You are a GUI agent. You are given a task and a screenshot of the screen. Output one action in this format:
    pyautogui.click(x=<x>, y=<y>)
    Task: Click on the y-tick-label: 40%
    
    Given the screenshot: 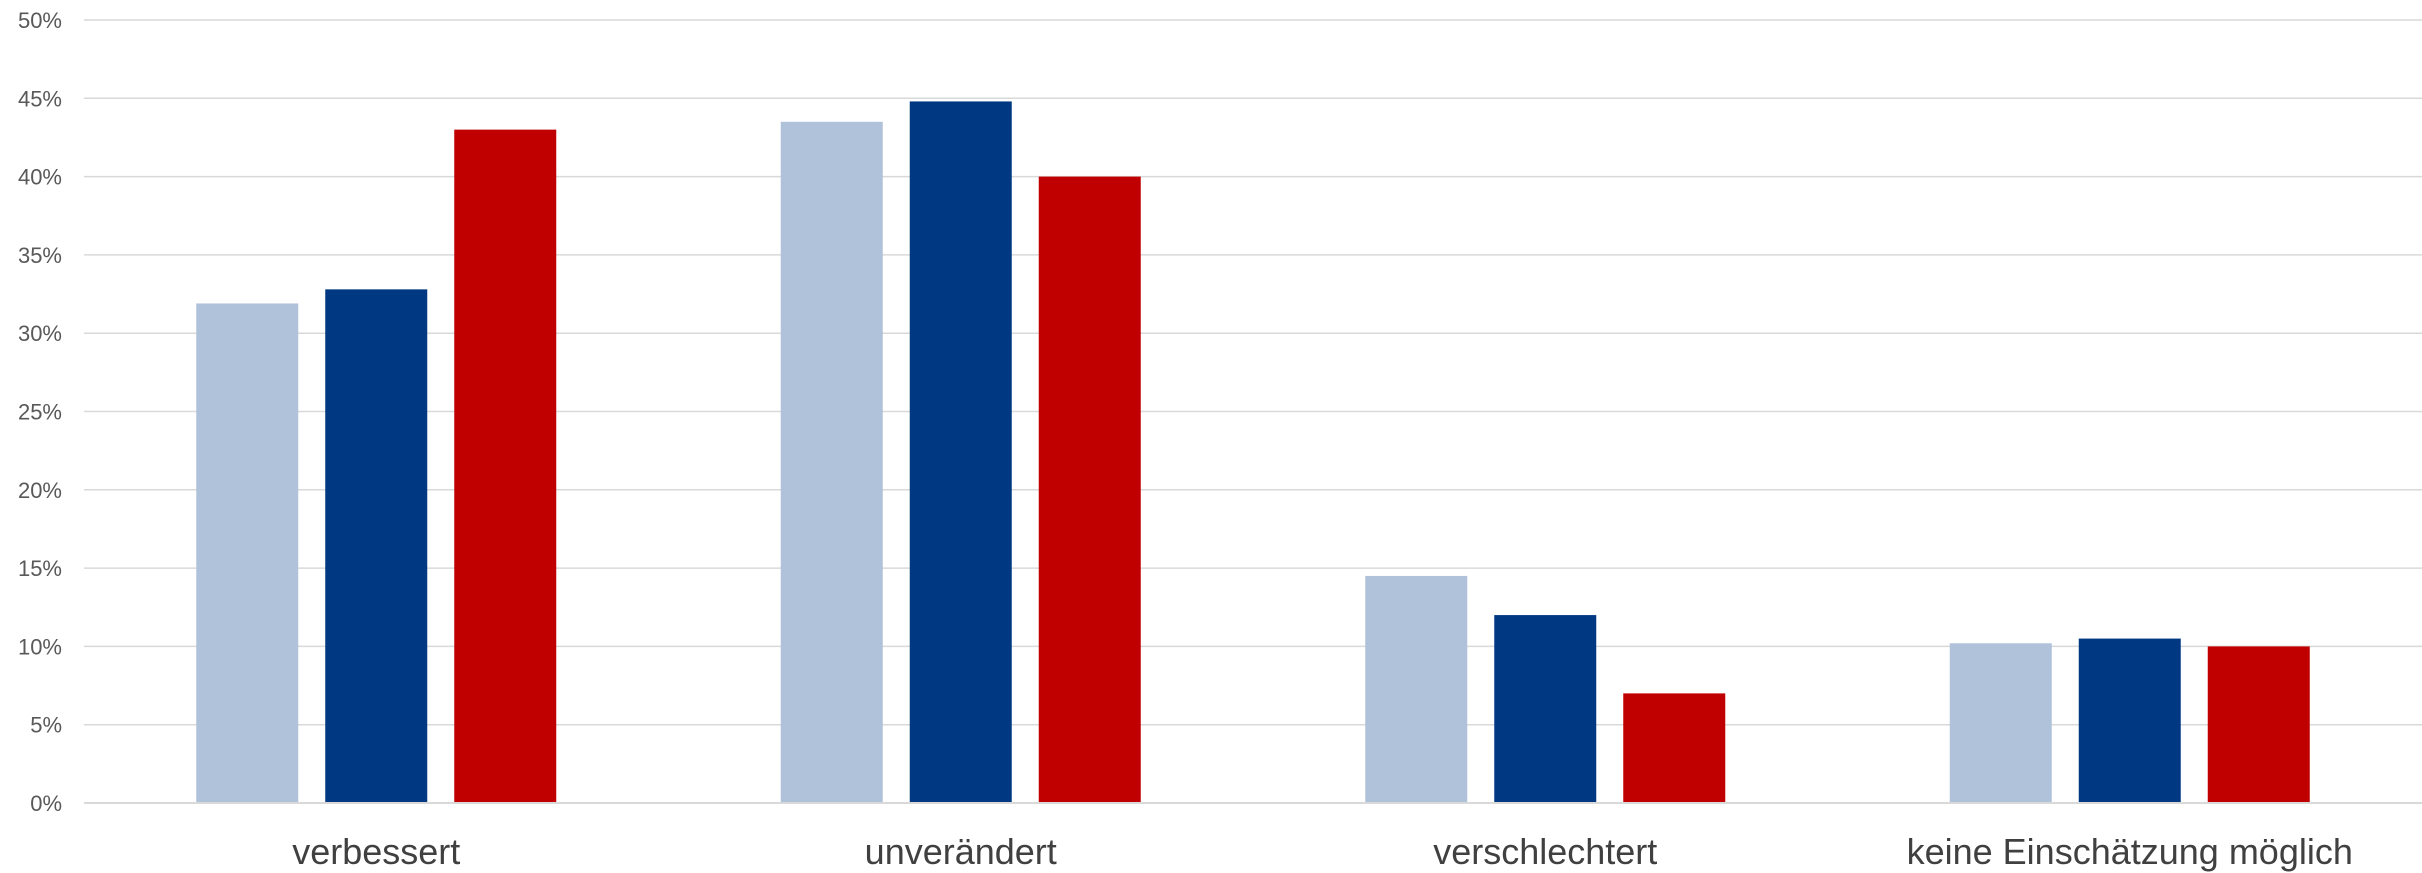 What is the action you would take?
    pyautogui.click(x=40, y=177)
    